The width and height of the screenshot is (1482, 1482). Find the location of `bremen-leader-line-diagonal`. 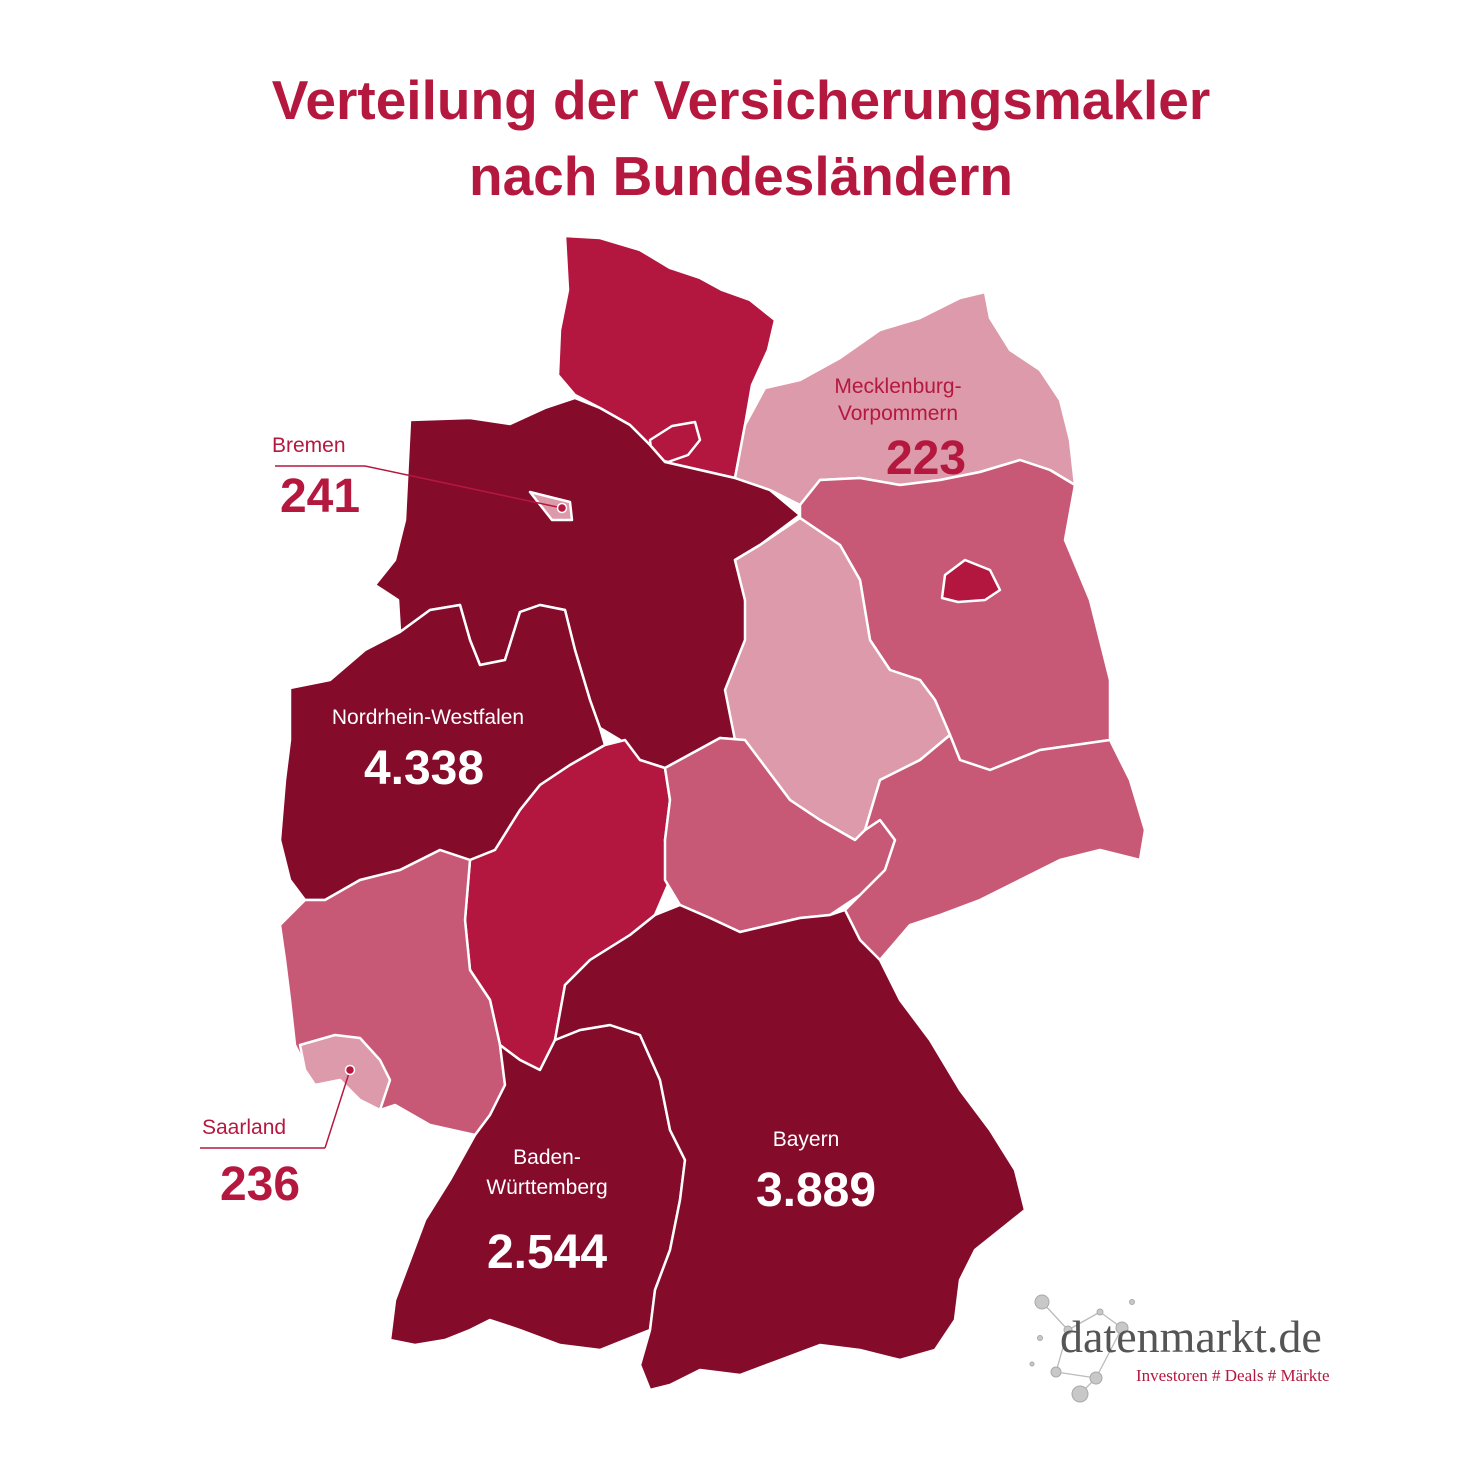

bremen-leader-line-diagonal is located at coordinates (463, 487).